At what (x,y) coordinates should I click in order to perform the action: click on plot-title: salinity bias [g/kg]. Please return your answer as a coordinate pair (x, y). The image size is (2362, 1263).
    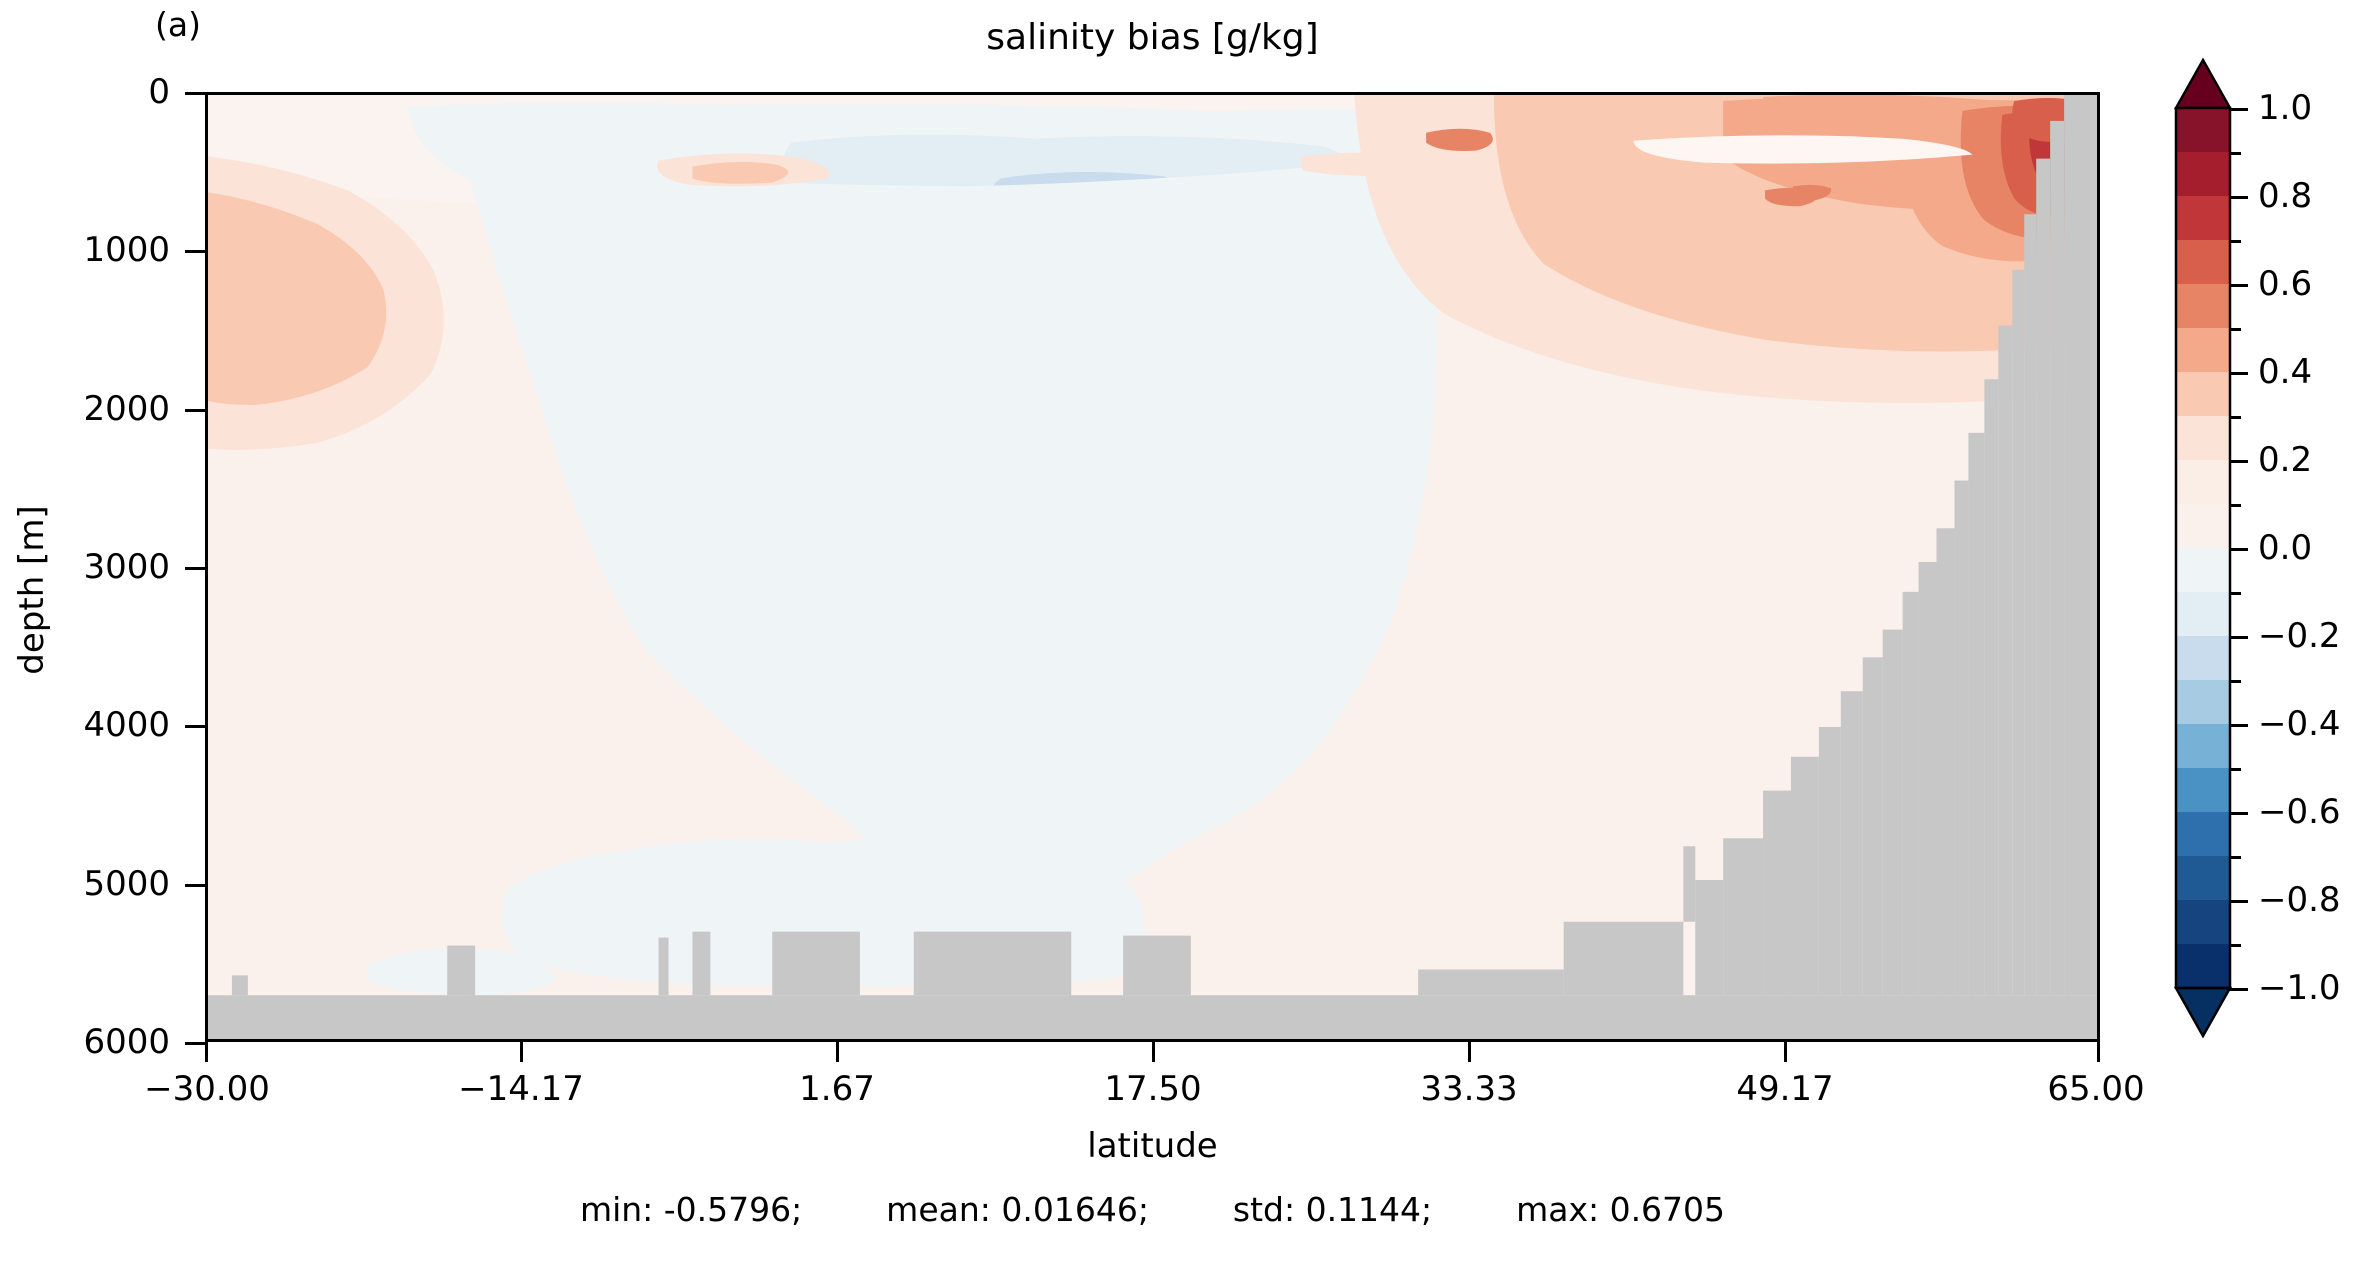
    Looking at the image, I should click on (1152, 37).